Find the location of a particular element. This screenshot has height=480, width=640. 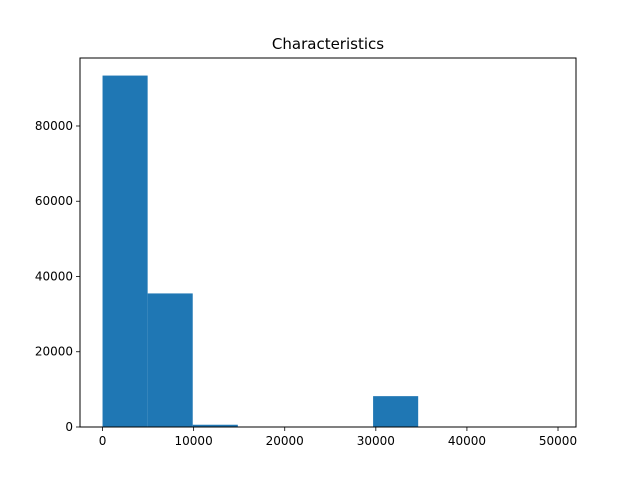

y-tick-label: 80000 is located at coordinates (54, 126).